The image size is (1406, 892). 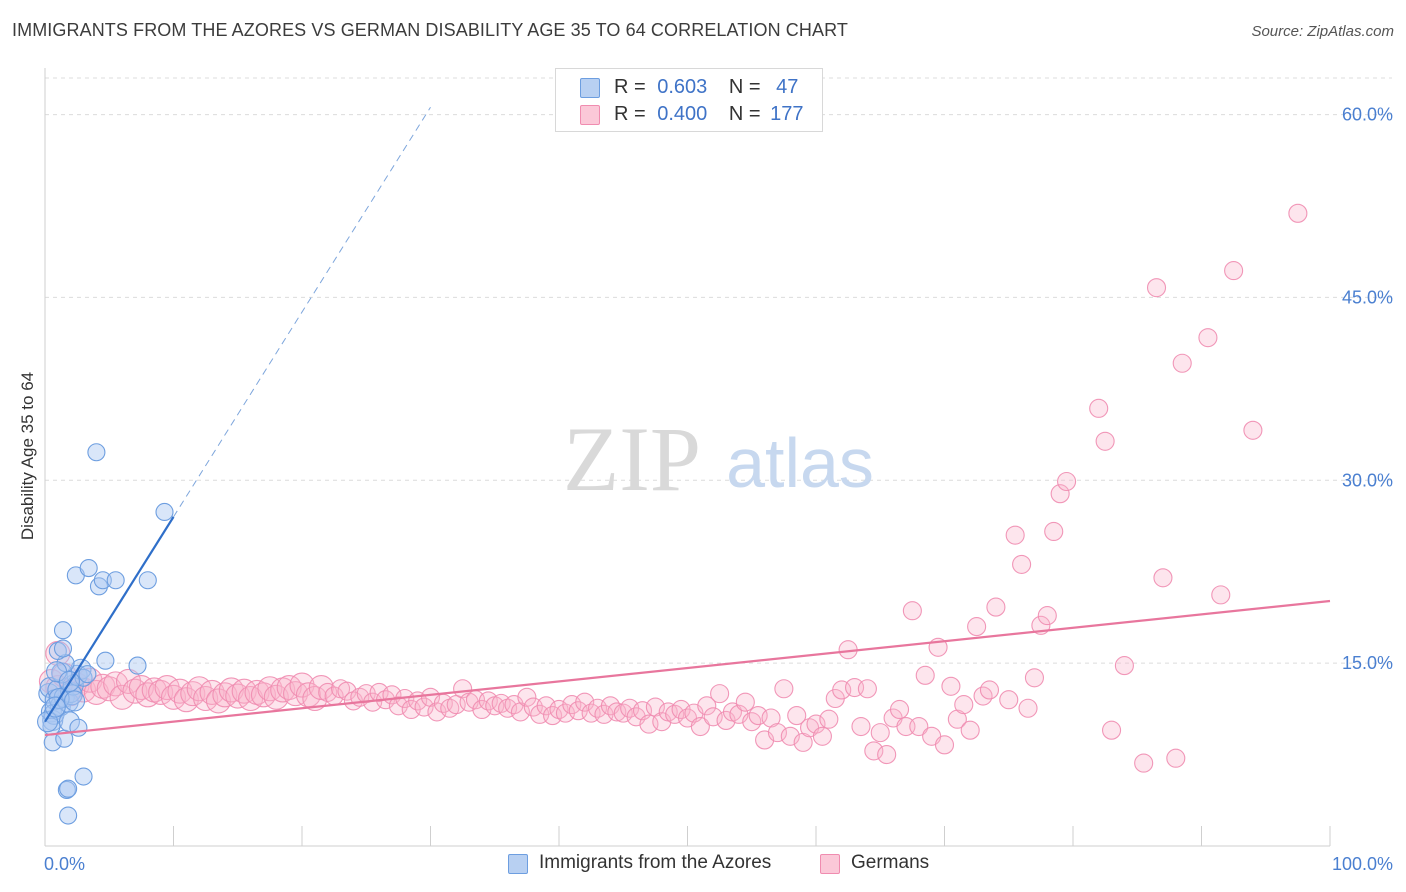 I want to click on legend-r-value: 0.603, so click(x=682, y=87).